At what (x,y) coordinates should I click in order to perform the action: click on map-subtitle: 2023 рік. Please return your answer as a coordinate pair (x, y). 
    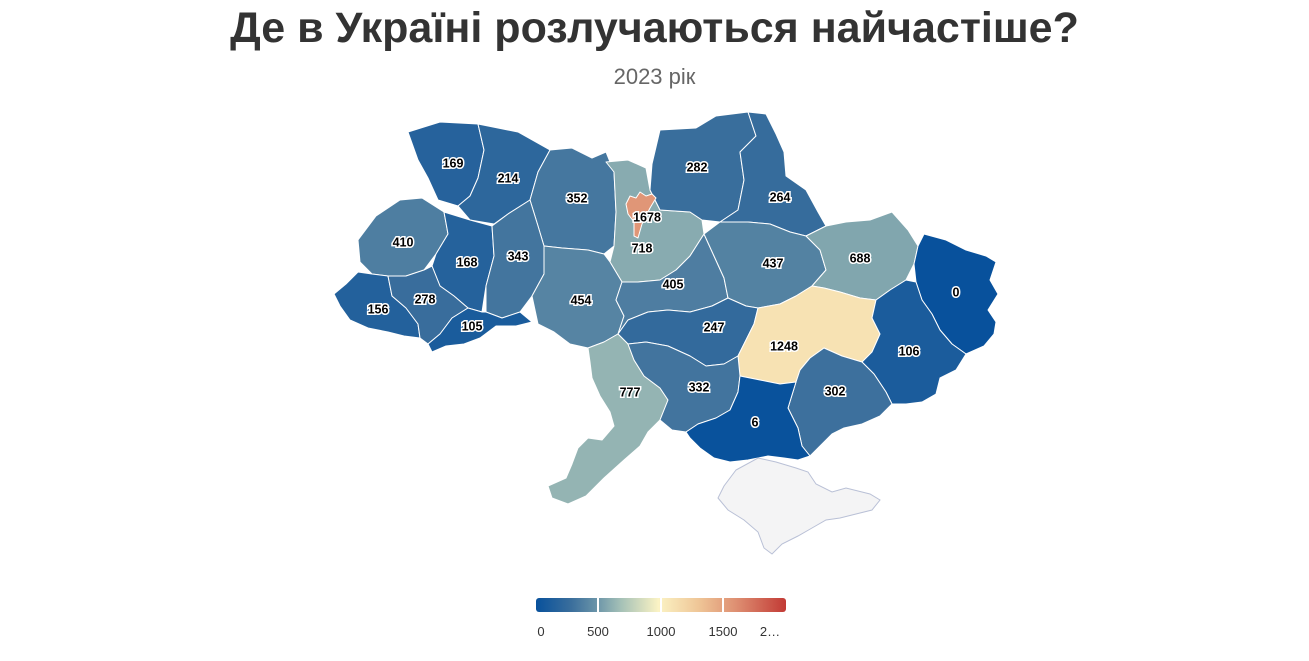
    Looking at the image, I should click on (654, 76).